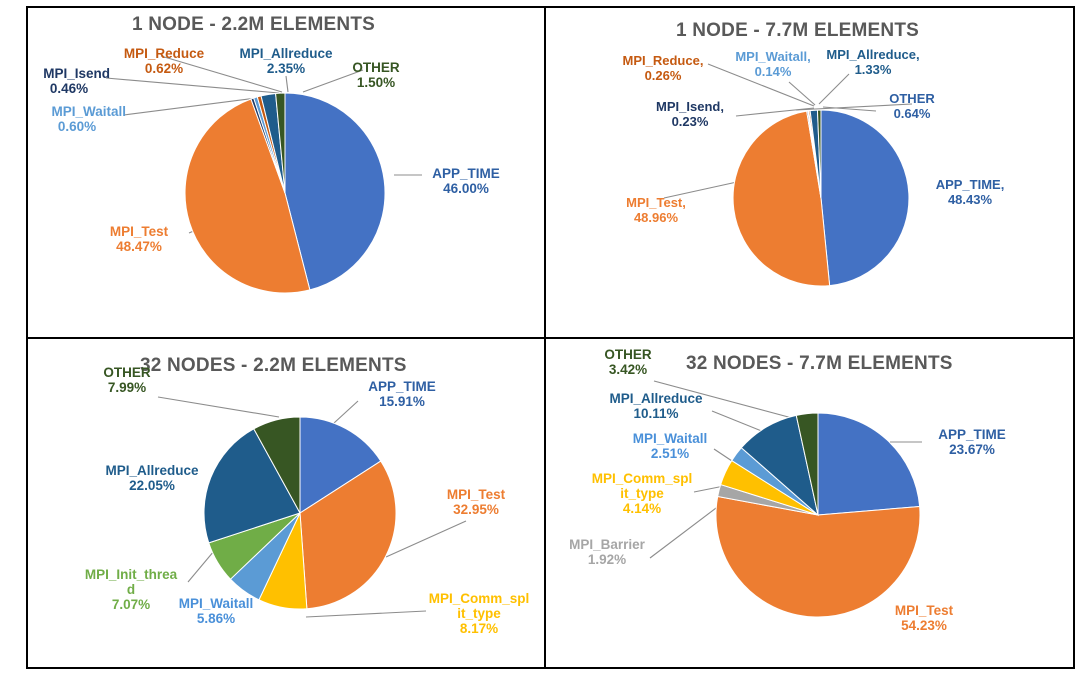  I want to click on label-mpi-waitall-bl-name: MPI_Waitall, so click(216, 603).